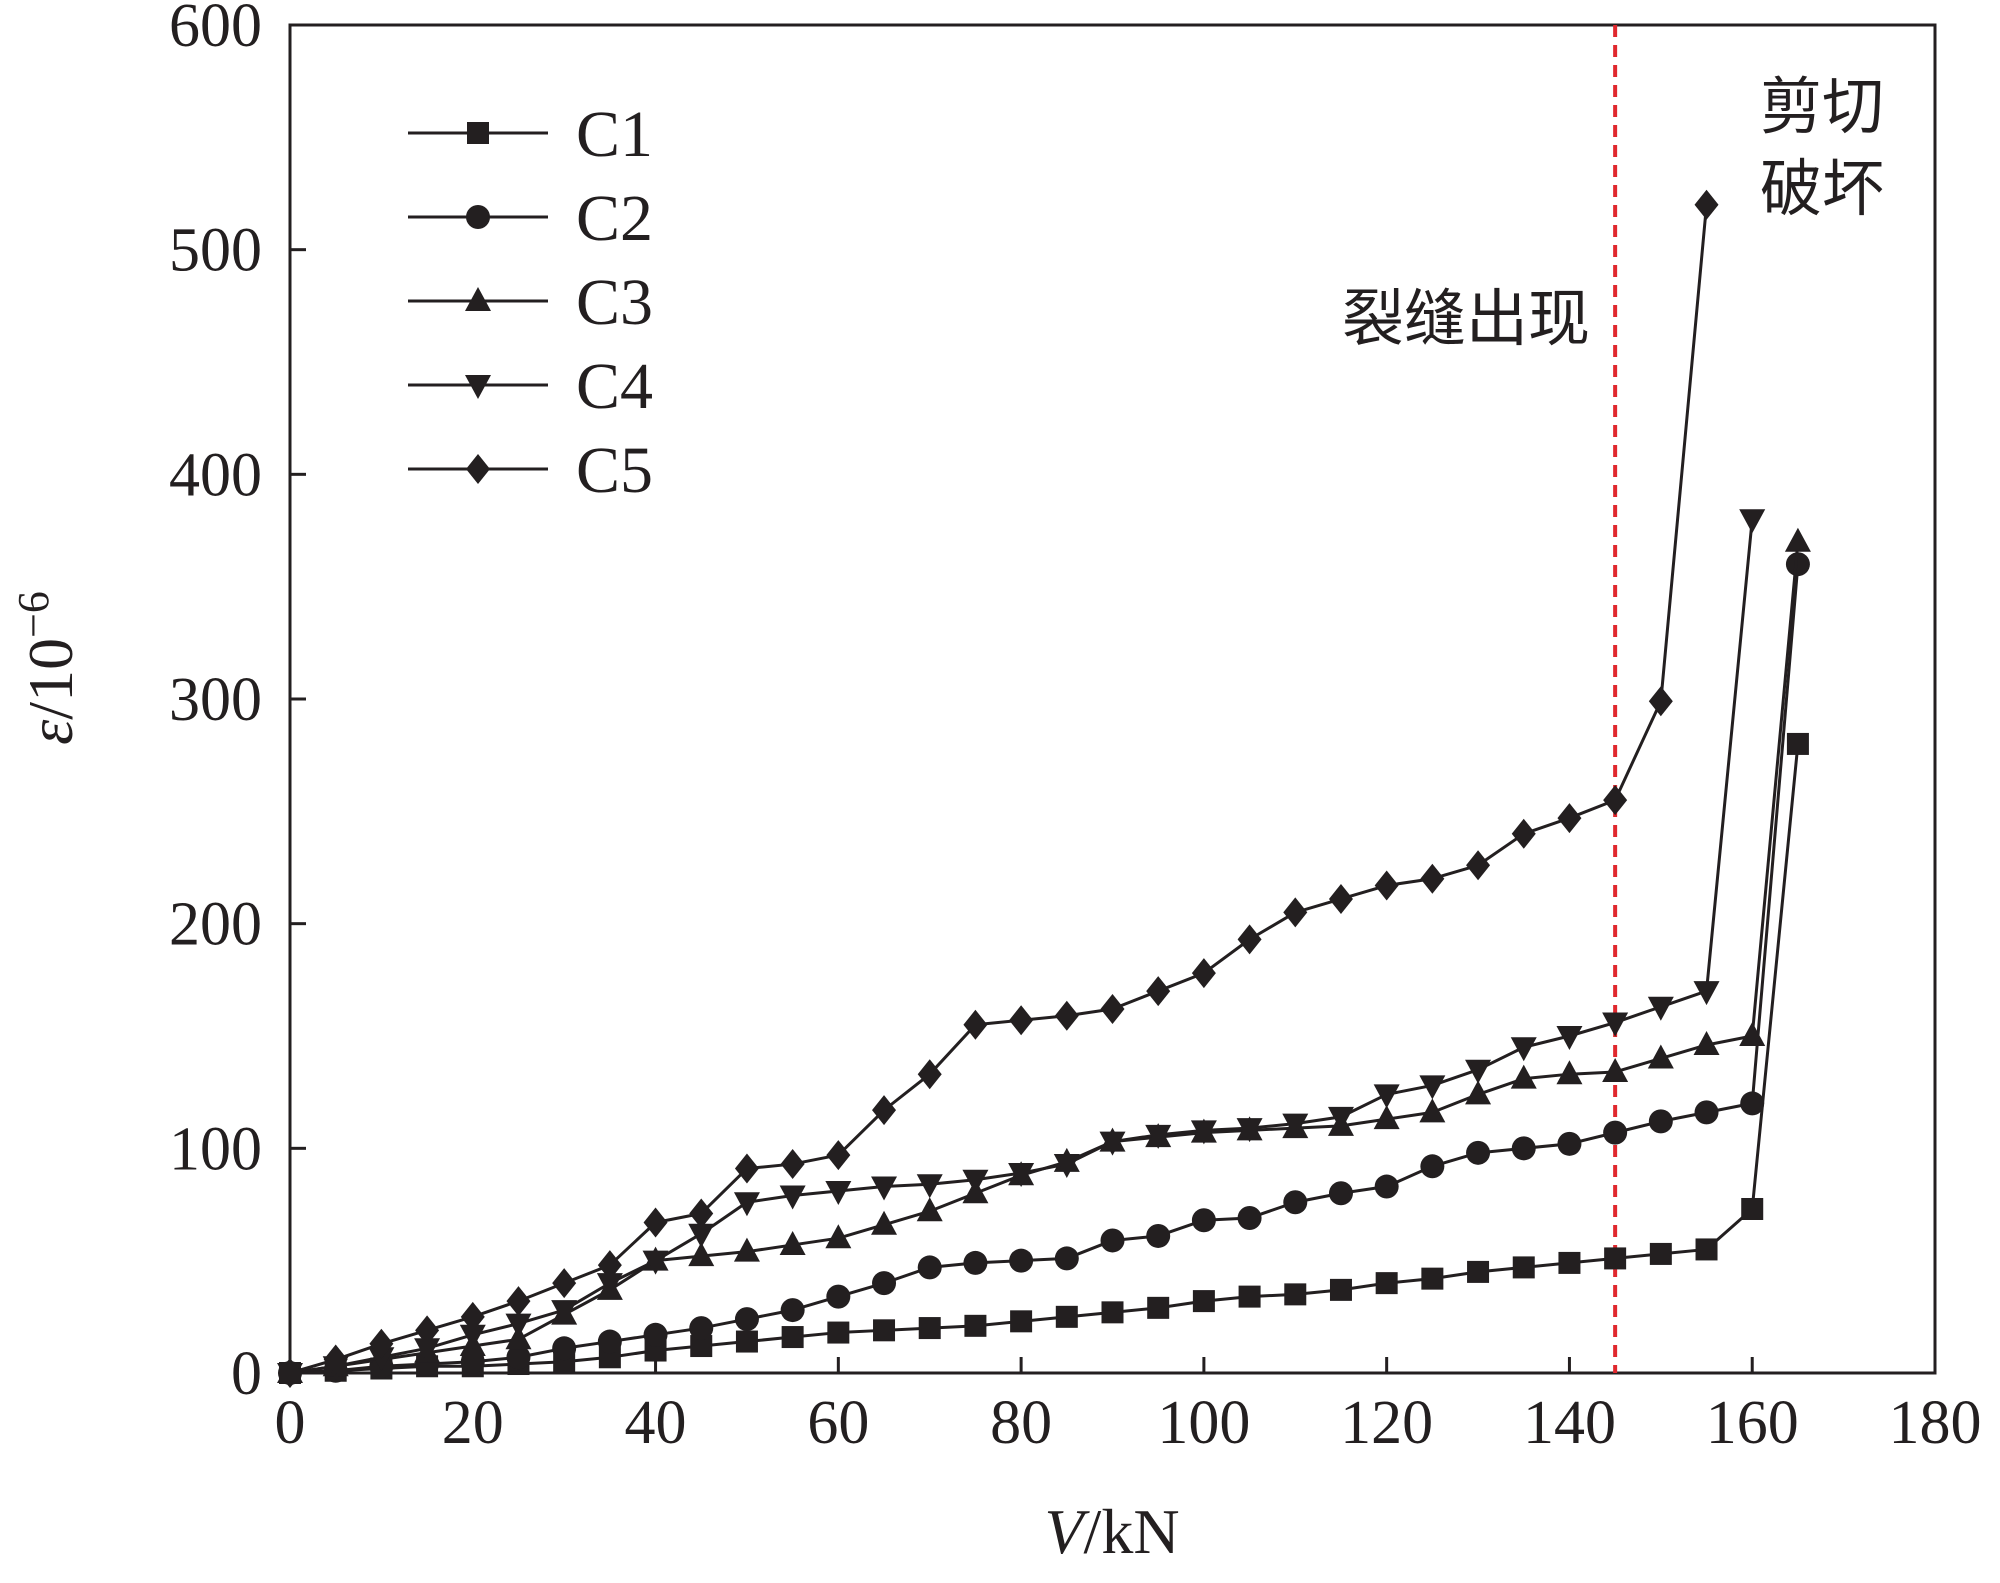 The width and height of the screenshot is (2000, 1583). Describe the element at coordinates (215, 30) in the screenshot. I see `y-tick-label: 600` at that location.